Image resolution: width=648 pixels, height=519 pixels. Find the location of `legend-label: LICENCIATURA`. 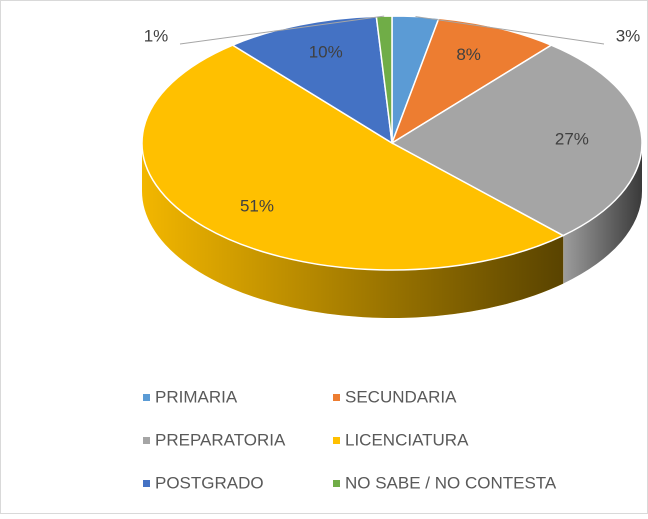

legend-label: LICENCIATURA is located at coordinates (407, 439).